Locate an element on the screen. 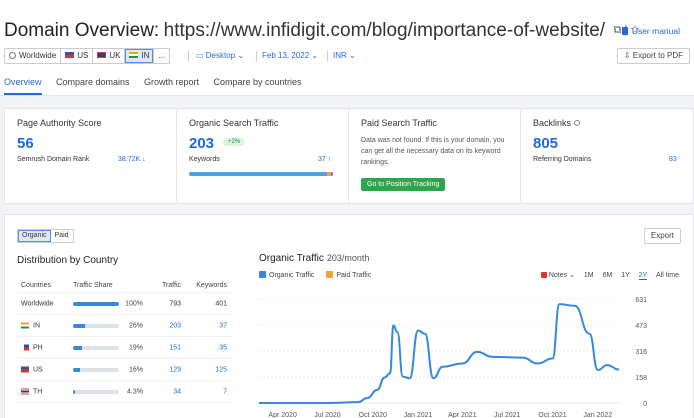 The width and height of the screenshot is (694, 418). external-link-icon: ⧉ is located at coordinates (617, 30).